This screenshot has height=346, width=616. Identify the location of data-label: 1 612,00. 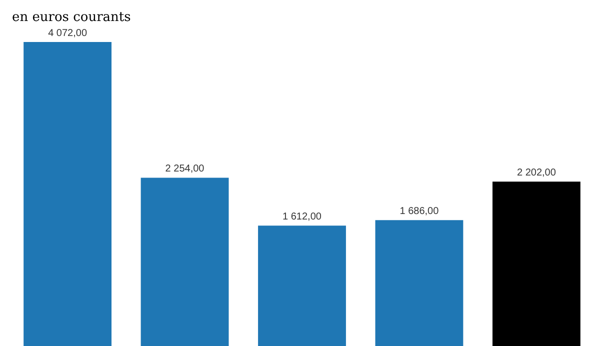
(302, 217).